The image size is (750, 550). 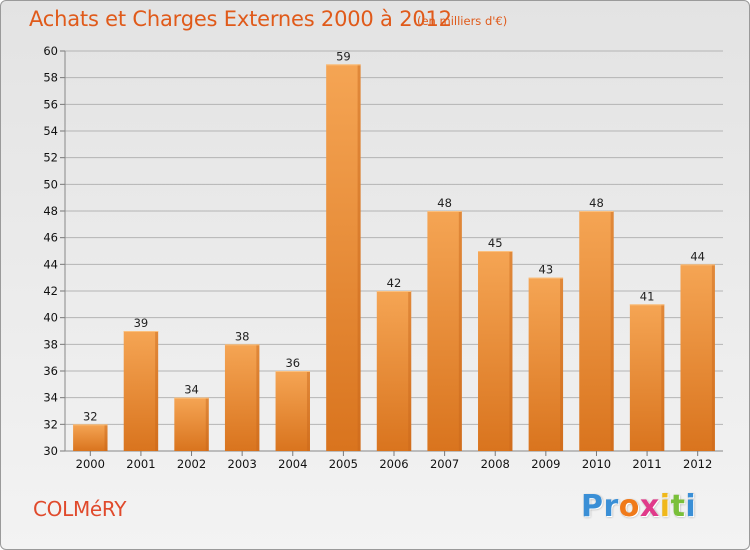 What do you see at coordinates (50, 398) in the screenshot?
I see `y-tick-label: 34` at bounding box center [50, 398].